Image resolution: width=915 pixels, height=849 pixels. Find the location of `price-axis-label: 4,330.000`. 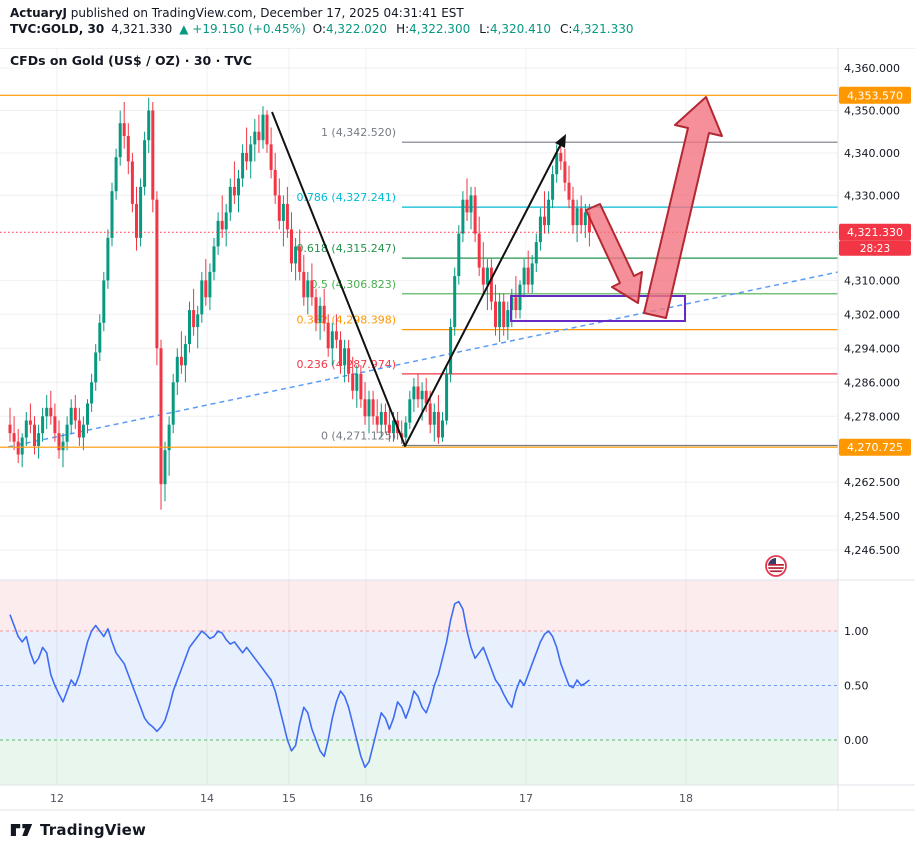

price-axis-label: 4,330.000 is located at coordinates (872, 195).